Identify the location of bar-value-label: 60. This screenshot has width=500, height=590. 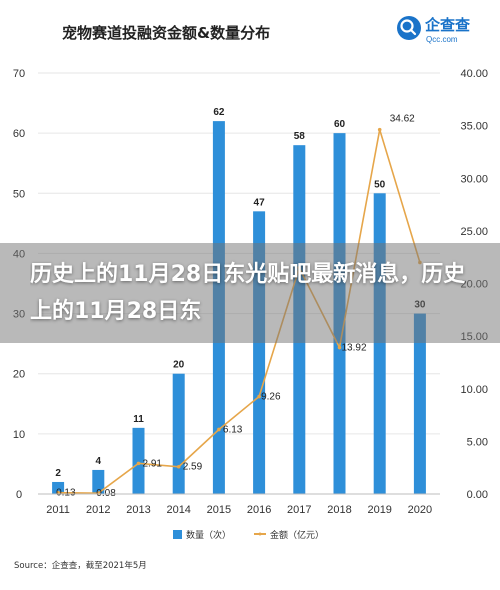
(340, 124).